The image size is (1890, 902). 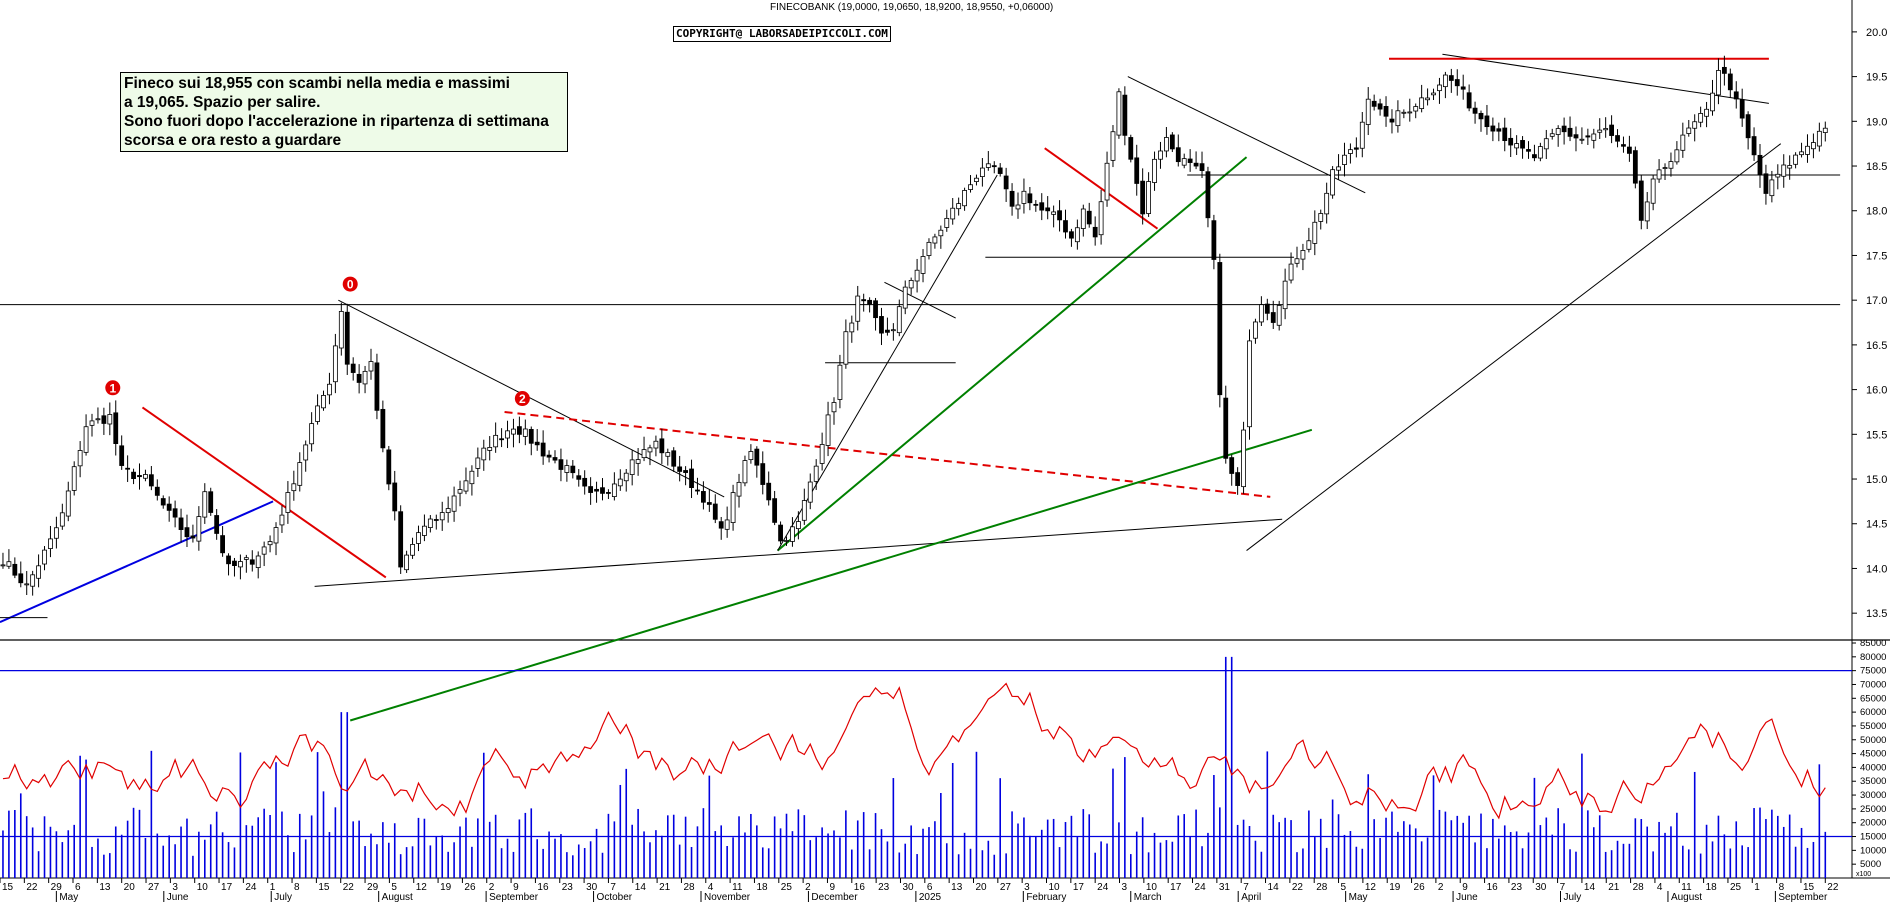 What do you see at coordinates (1876, 256) in the screenshot?
I see `price-tick-label: 17.5` at bounding box center [1876, 256].